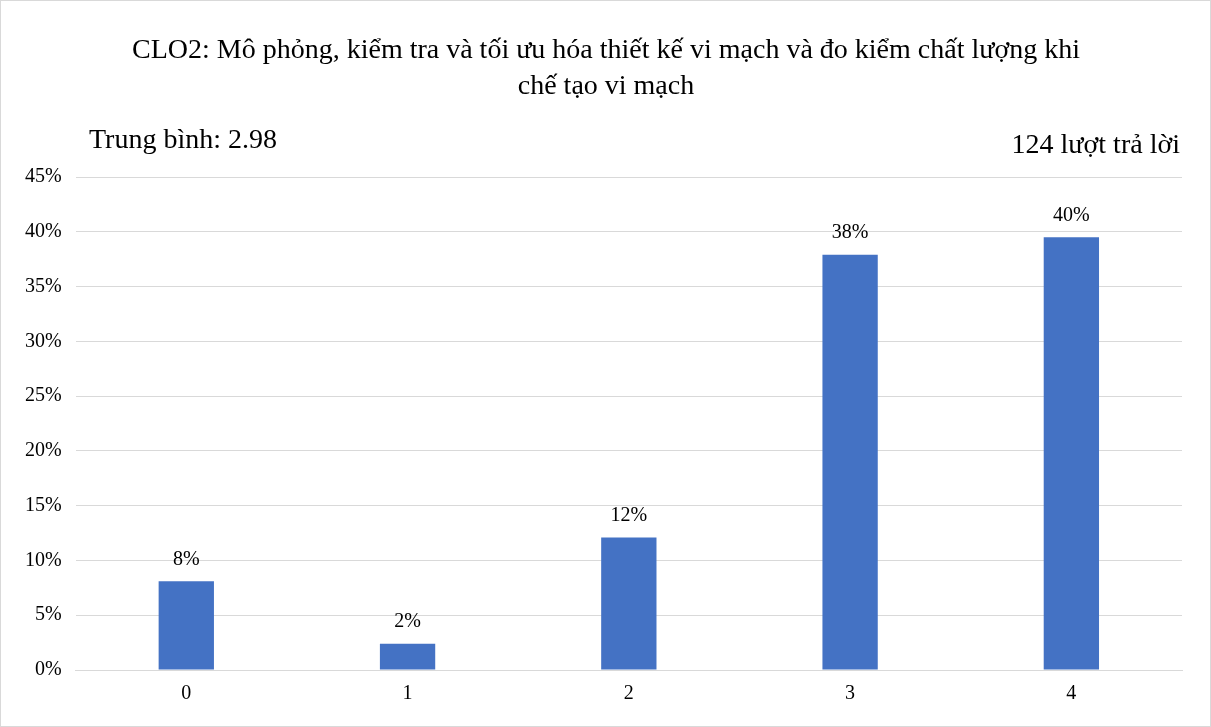 The width and height of the screenshot is (1211, 727). Describe the element at coordinates (43, 284) in the screenshot. I see `y-tick-label: 35%` at that location.